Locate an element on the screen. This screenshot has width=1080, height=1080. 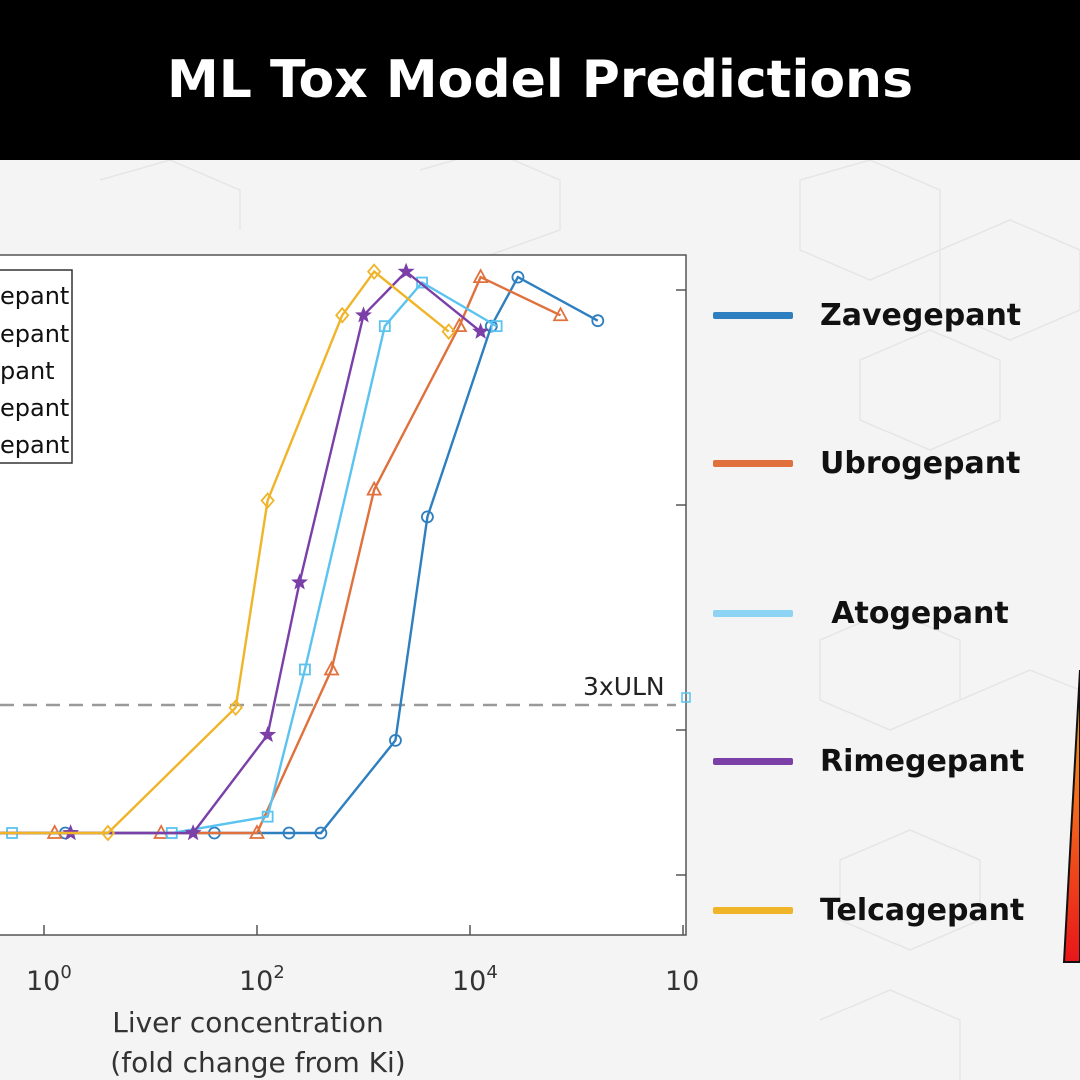
inner-legend: epant epant pant epant epant is located at coordinates (36, 366).